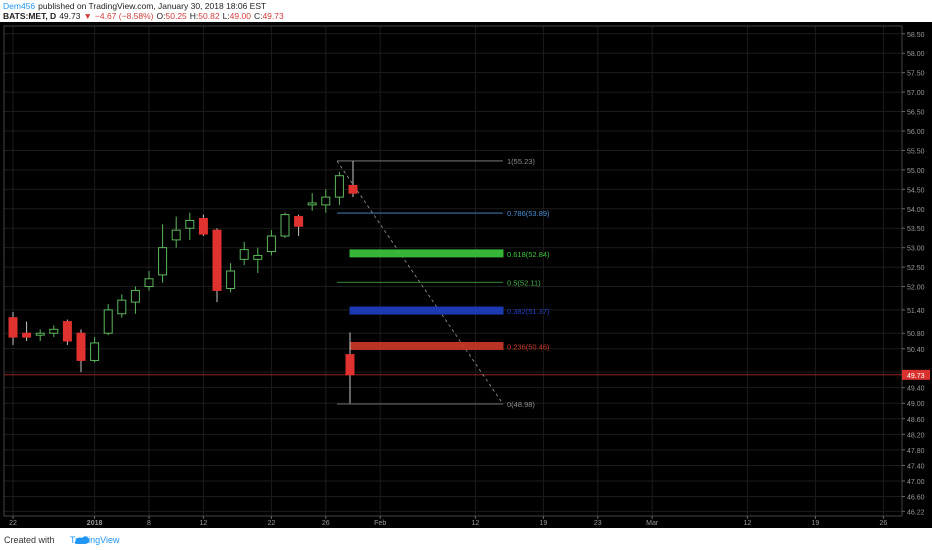 The width and height of the screenshot is (932, 550). Describe the element at coordinates (916, 466) in the screenshot. I see `y-tick-label: 47.40` at that location.